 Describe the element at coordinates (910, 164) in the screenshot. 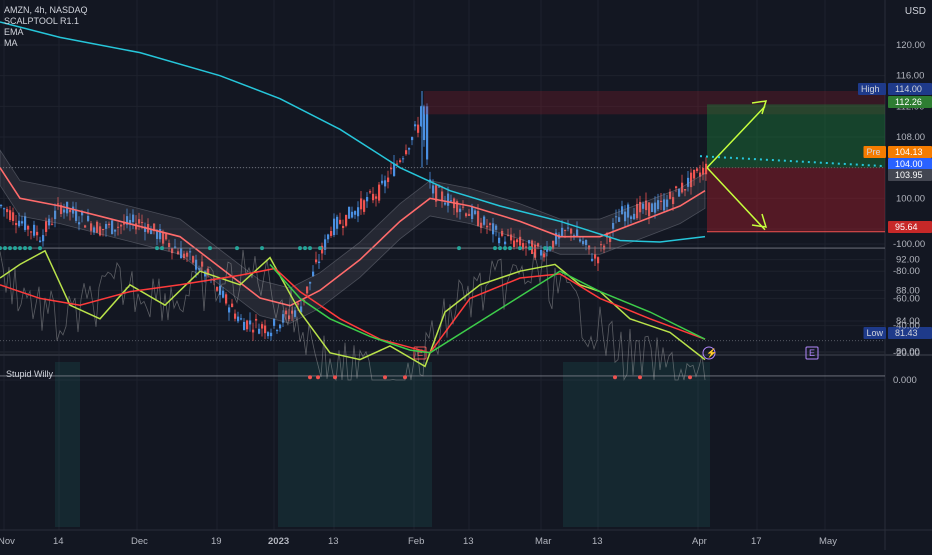

I see `last-price-badge: 104.00` at that location.